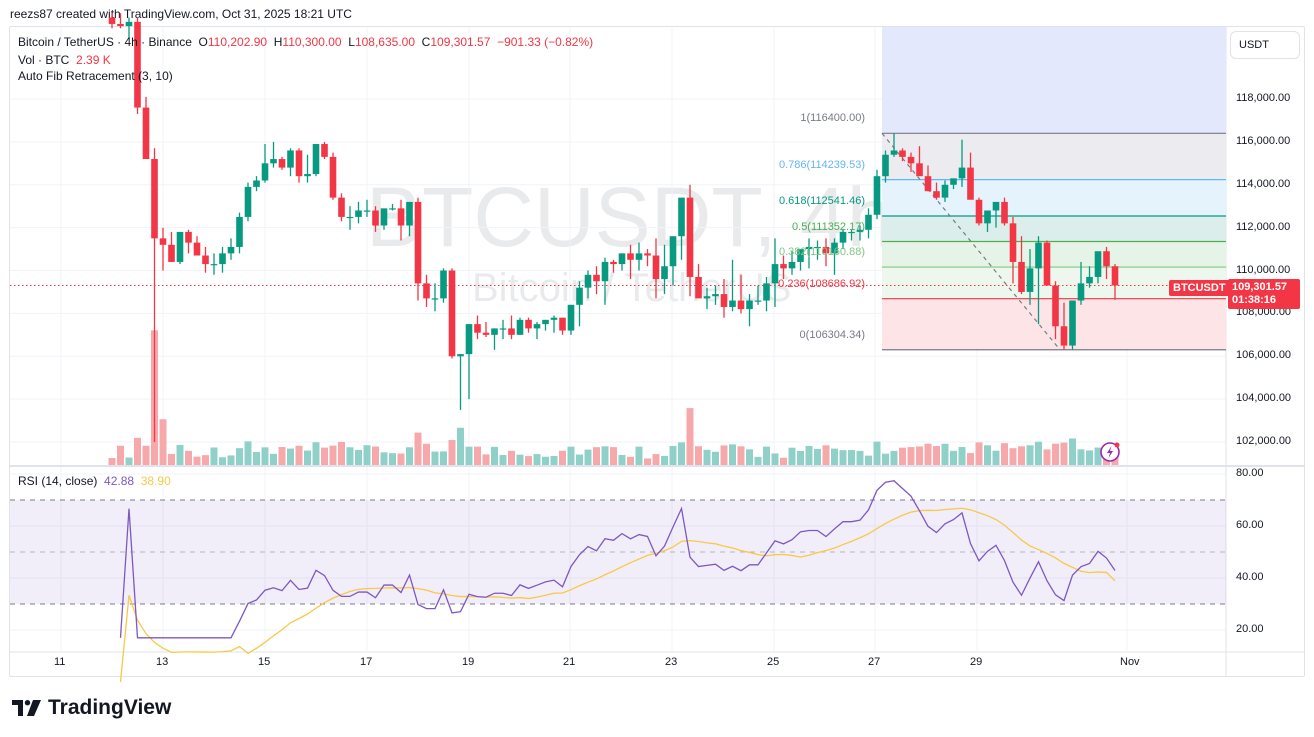 The height and width of the screenshot is (737, 1314). What do you see at coordinates (1263, 269) in the screenshot?
I see `price-axis-label: 110,000.00` at bounding box center [1263, 269].